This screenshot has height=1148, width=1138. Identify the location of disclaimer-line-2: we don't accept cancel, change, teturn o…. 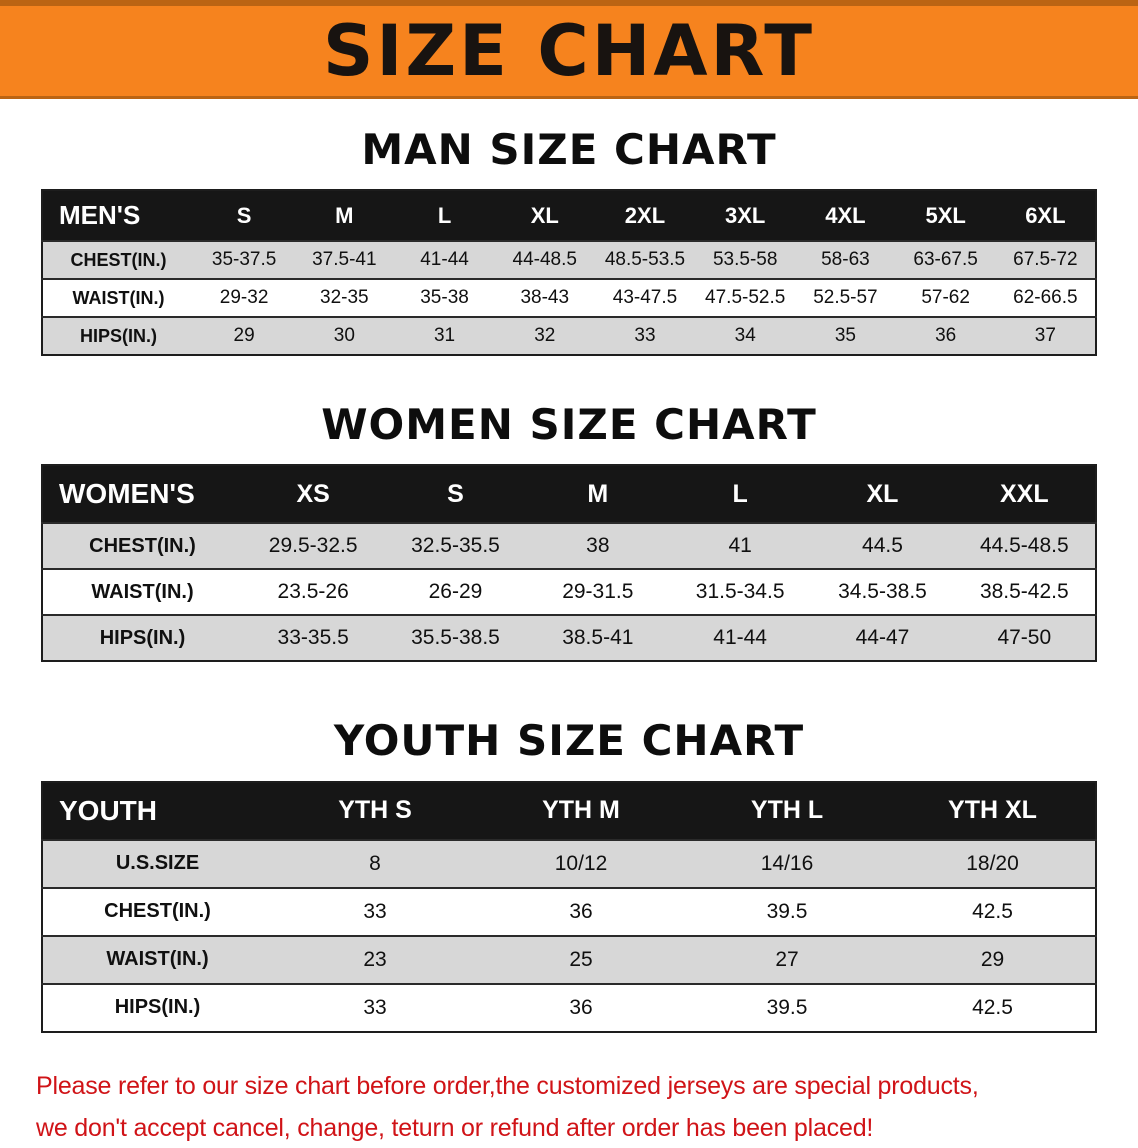
(455, 1128).